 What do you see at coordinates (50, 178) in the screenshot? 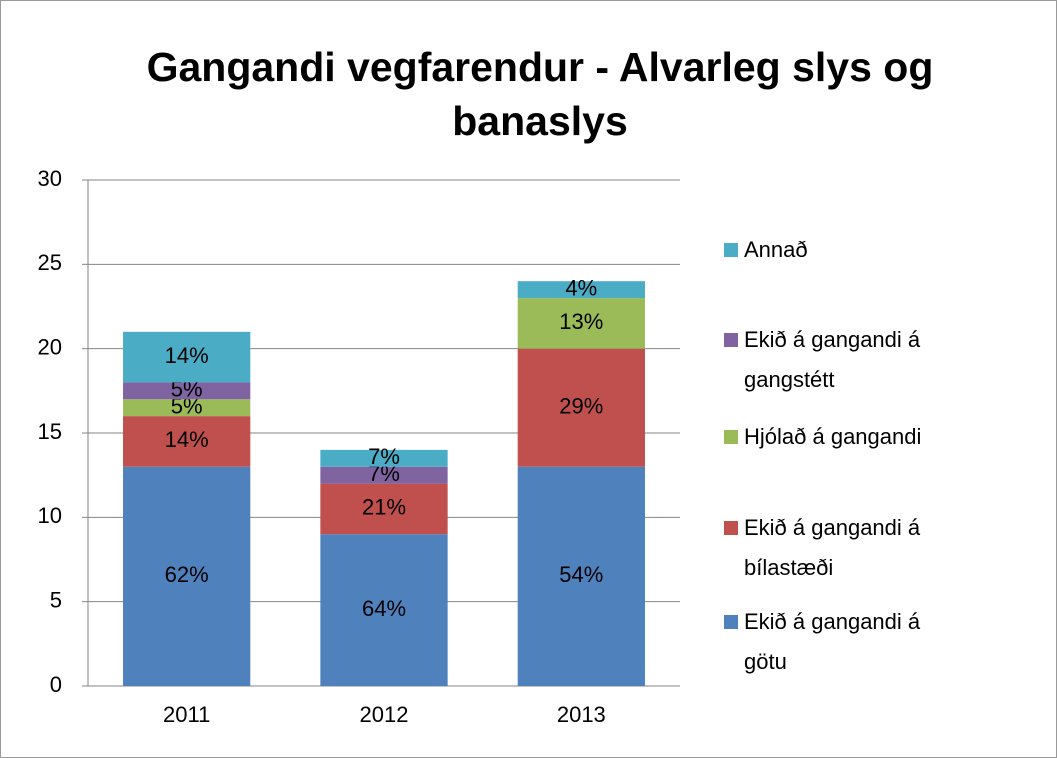
I see `y-tick-label: 30` at bounding box center [50, 178].